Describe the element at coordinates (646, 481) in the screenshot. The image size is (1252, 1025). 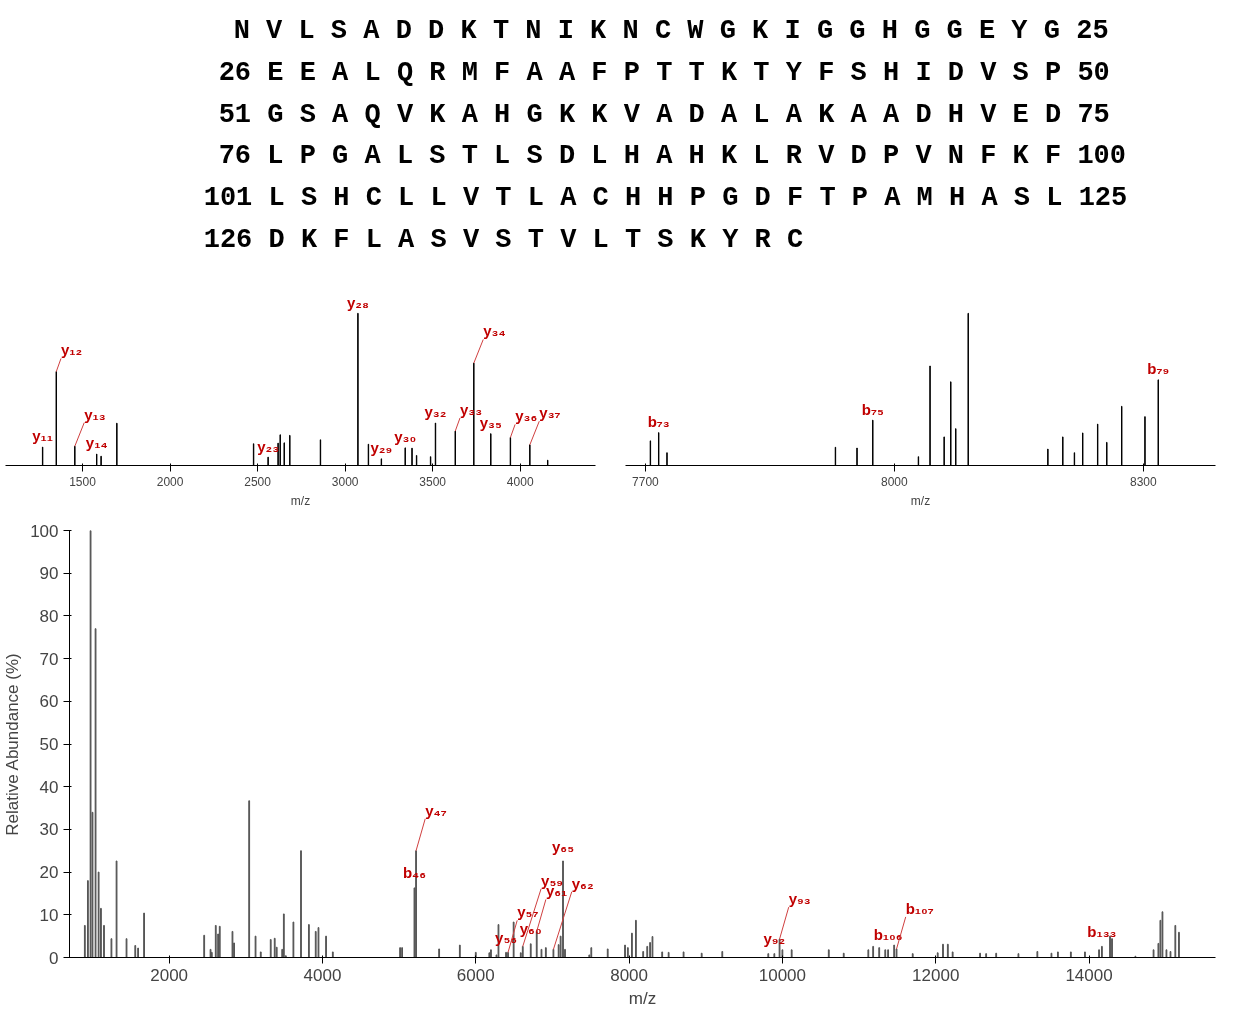
I see `x-tick-label: 7700` at that location.